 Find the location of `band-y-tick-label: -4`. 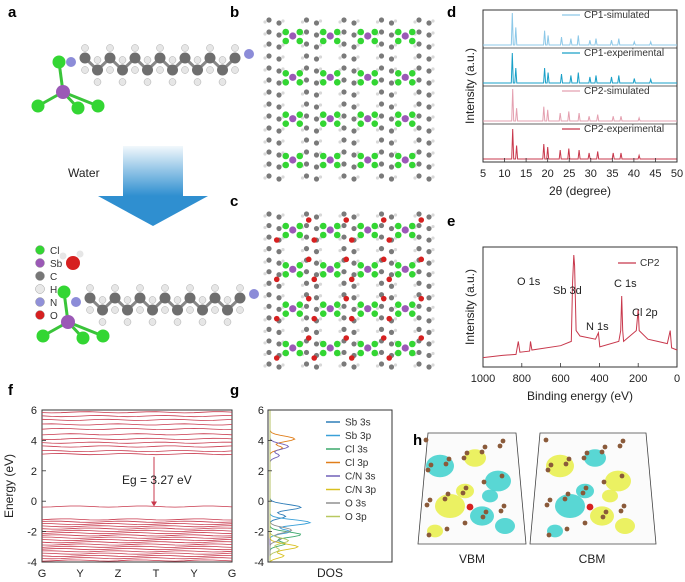

band-y-tick-label: -4 is located at coordinates (32, 563).